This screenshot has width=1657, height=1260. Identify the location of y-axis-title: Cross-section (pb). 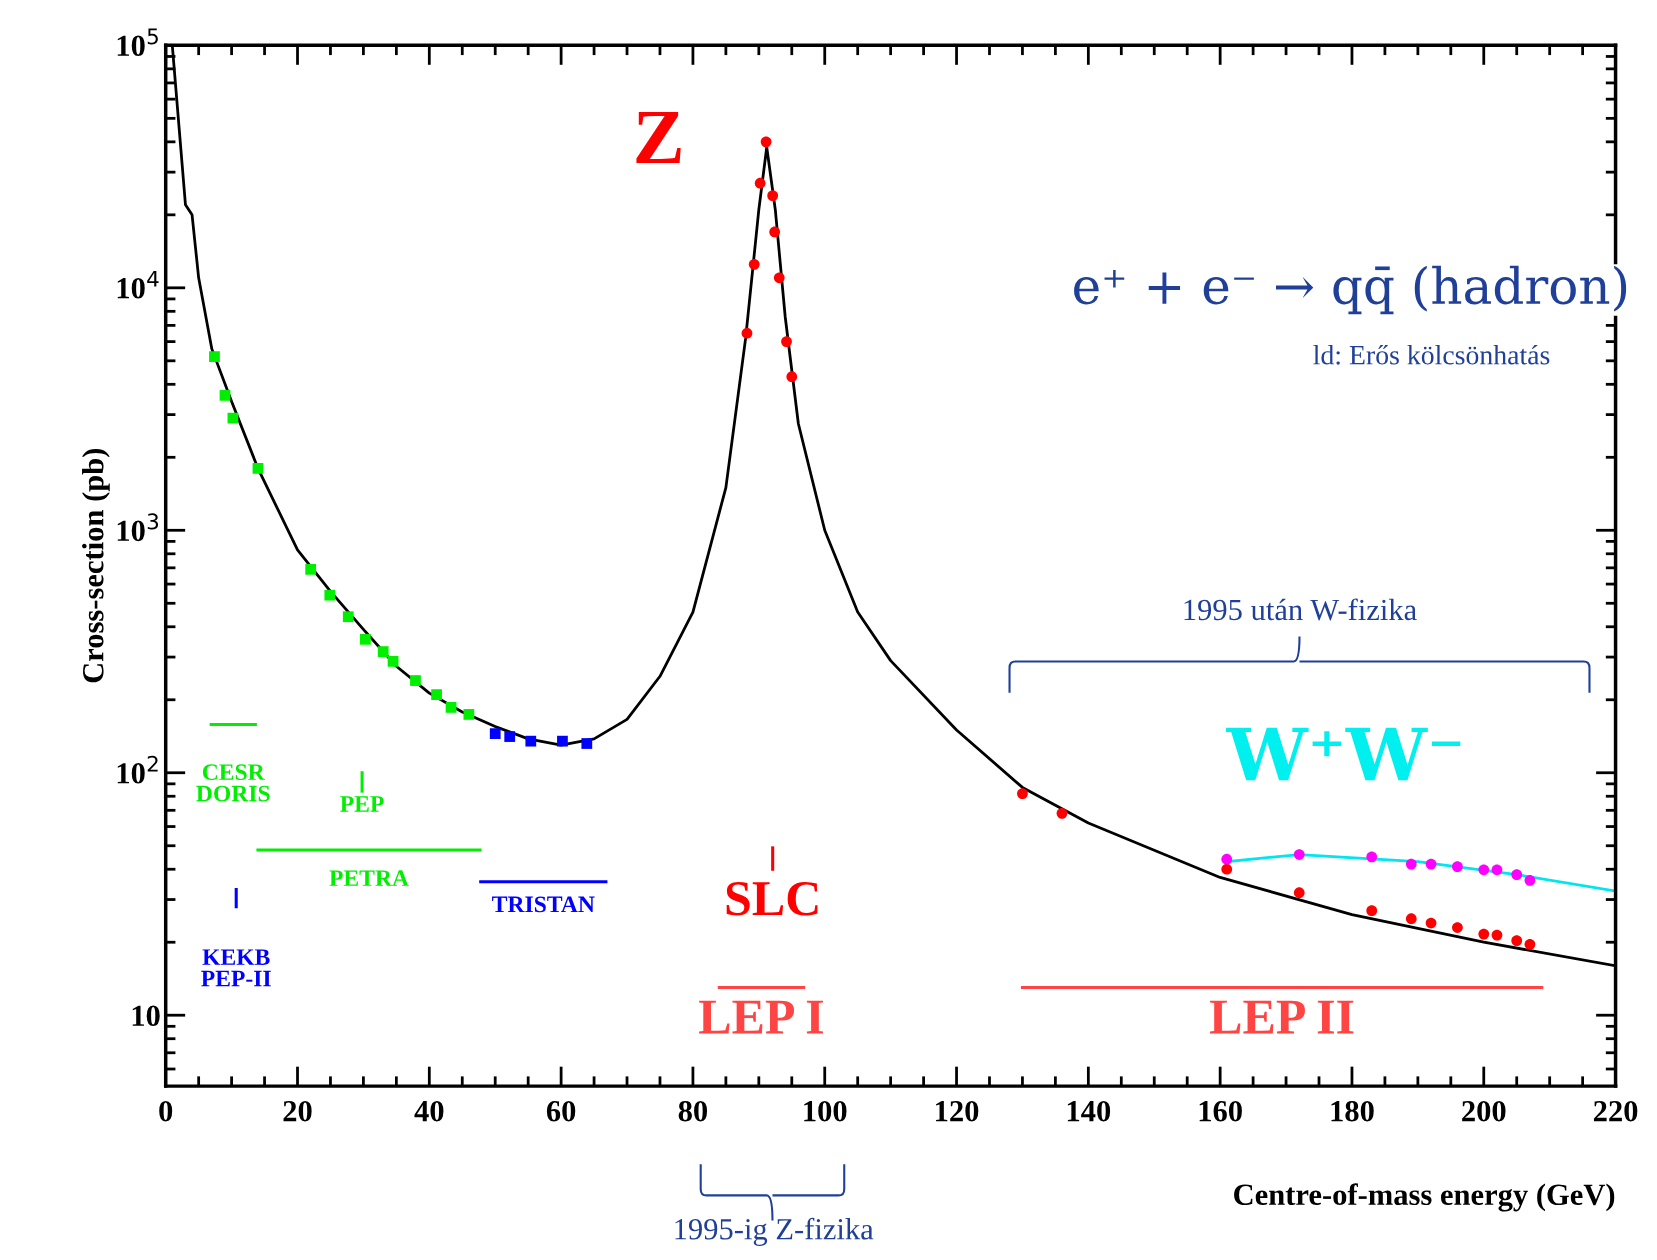
(96, 565).